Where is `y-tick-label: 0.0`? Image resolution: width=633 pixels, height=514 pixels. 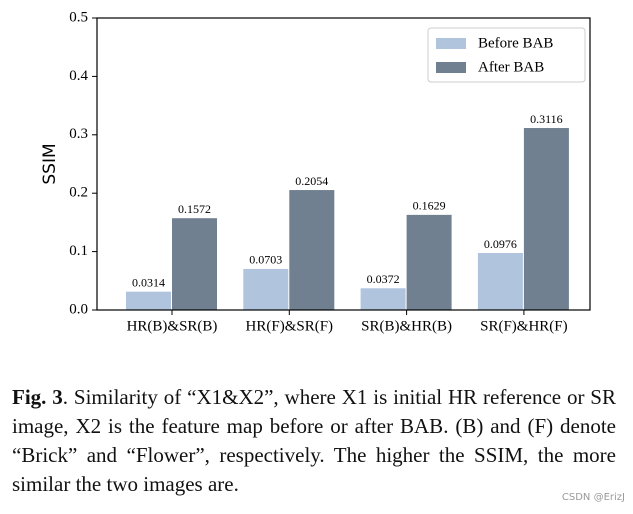
y-tick-label: 0.0 is located at coordinates (78, 309).